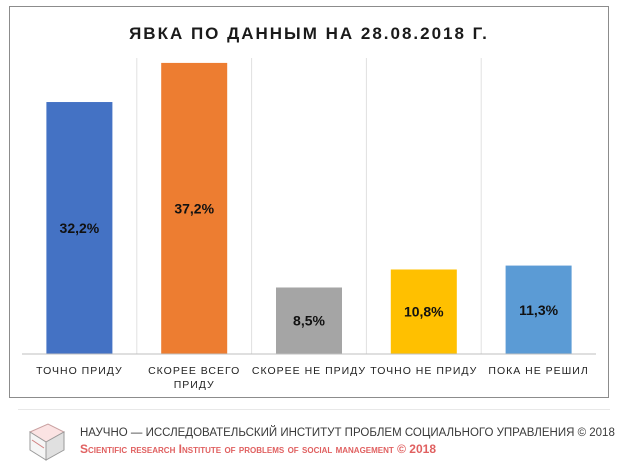 The width and height of the screenshot is (628, 469). Describe the element at coordinates (538, 371) in the screenshot. I see `x-tick-label: ПОКА НЕ РЕШИЛ` at that location.